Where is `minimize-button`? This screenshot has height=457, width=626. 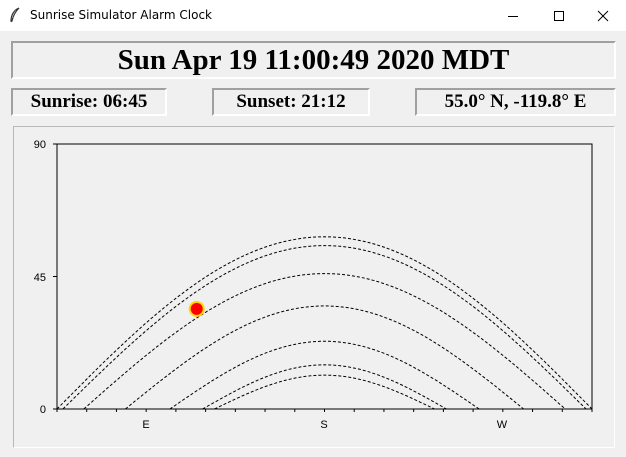
minimize-button is located at coordinates (513, 15).